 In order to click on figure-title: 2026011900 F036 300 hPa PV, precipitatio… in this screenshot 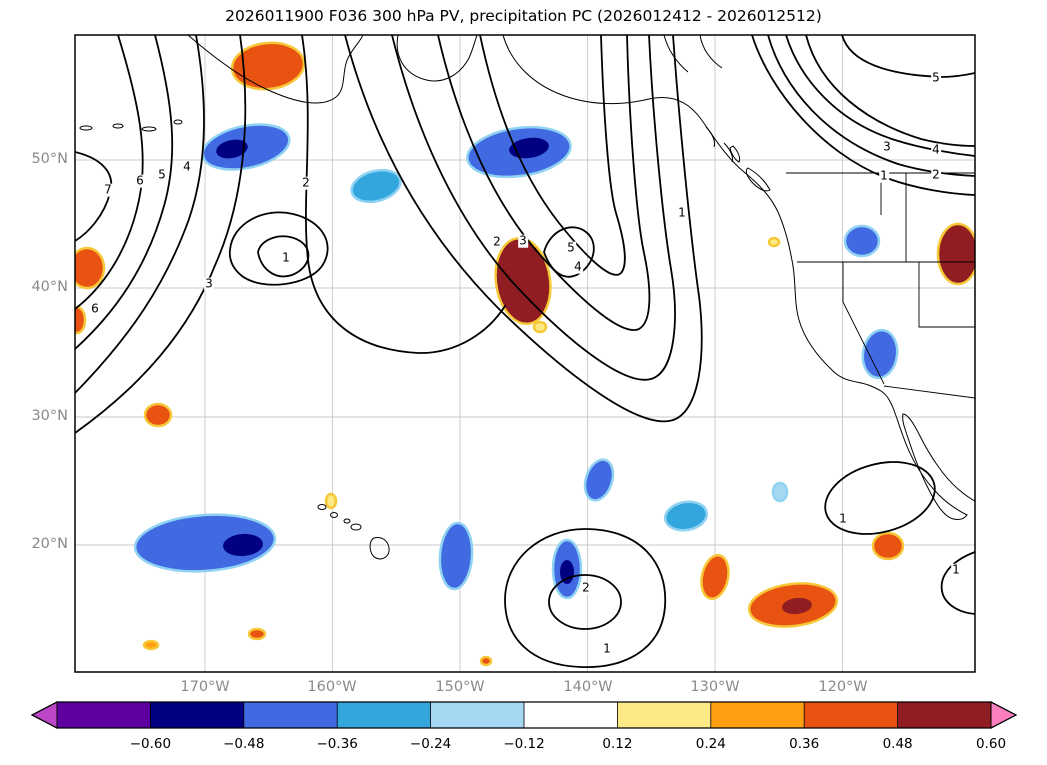, I will do `click(523, 16)`.